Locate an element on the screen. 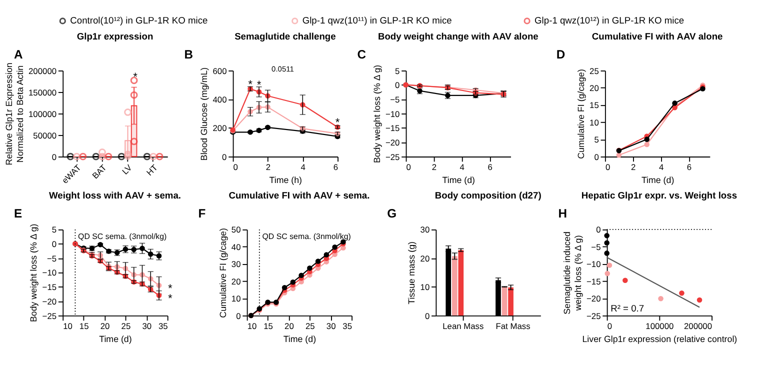 This screenshot has width=763, height=386. x-tick-label: HT is located at coordinates (152, 170).